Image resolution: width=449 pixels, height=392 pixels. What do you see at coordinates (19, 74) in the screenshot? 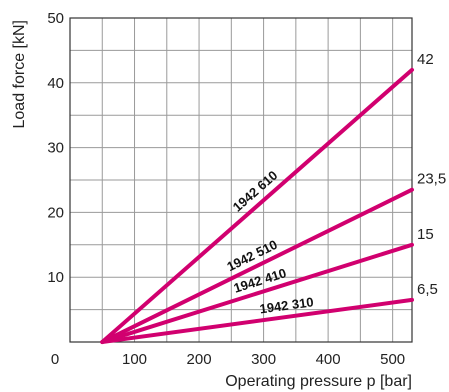
I see `y-axis-title: Load force [kN]` at bounding box center [19, 74].